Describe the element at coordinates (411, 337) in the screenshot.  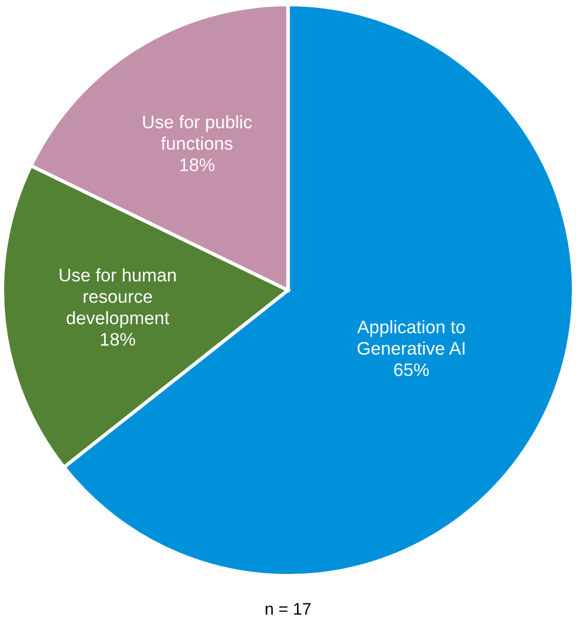
I see `slice-label: Application to Generative AI` at that location.